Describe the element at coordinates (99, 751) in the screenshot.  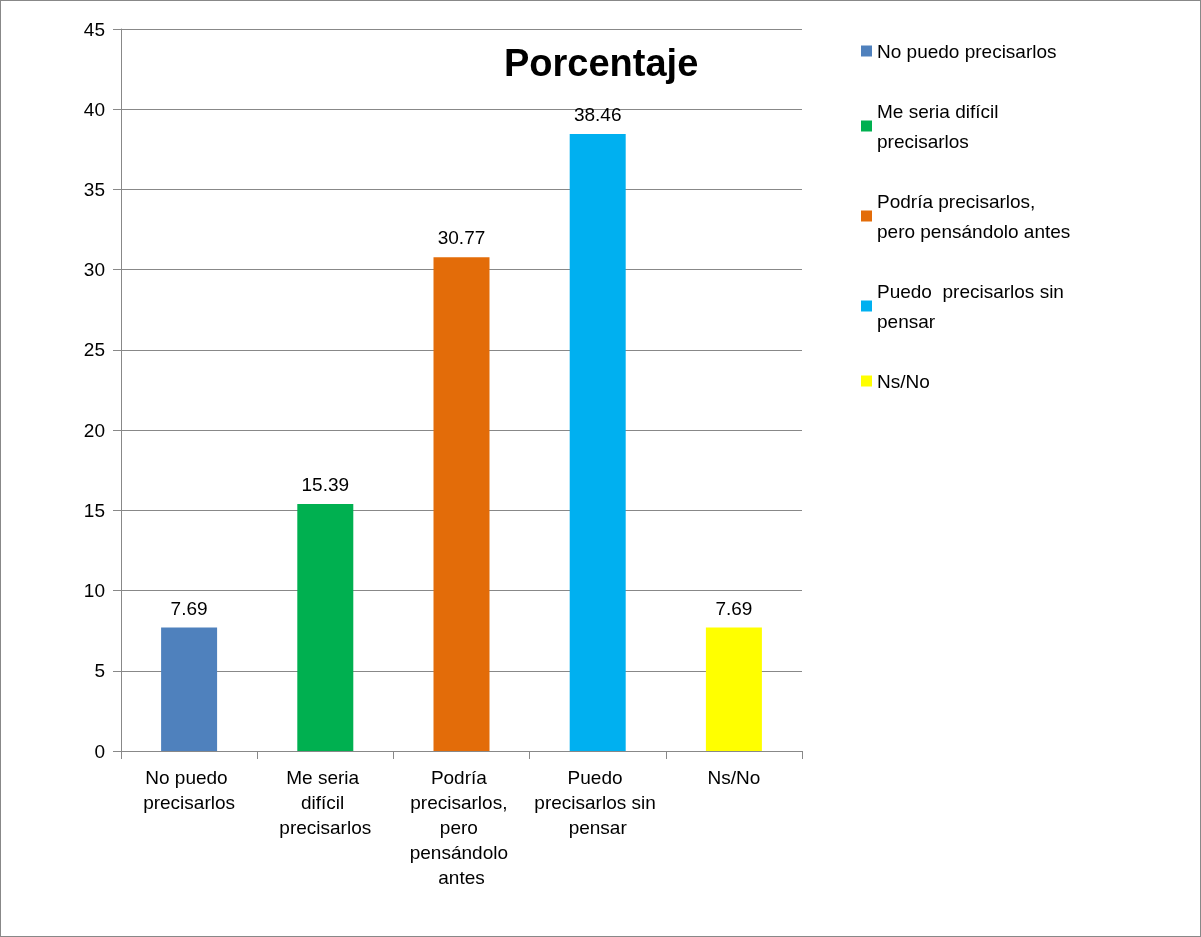
I see `y-tick-label: 0` at that location.